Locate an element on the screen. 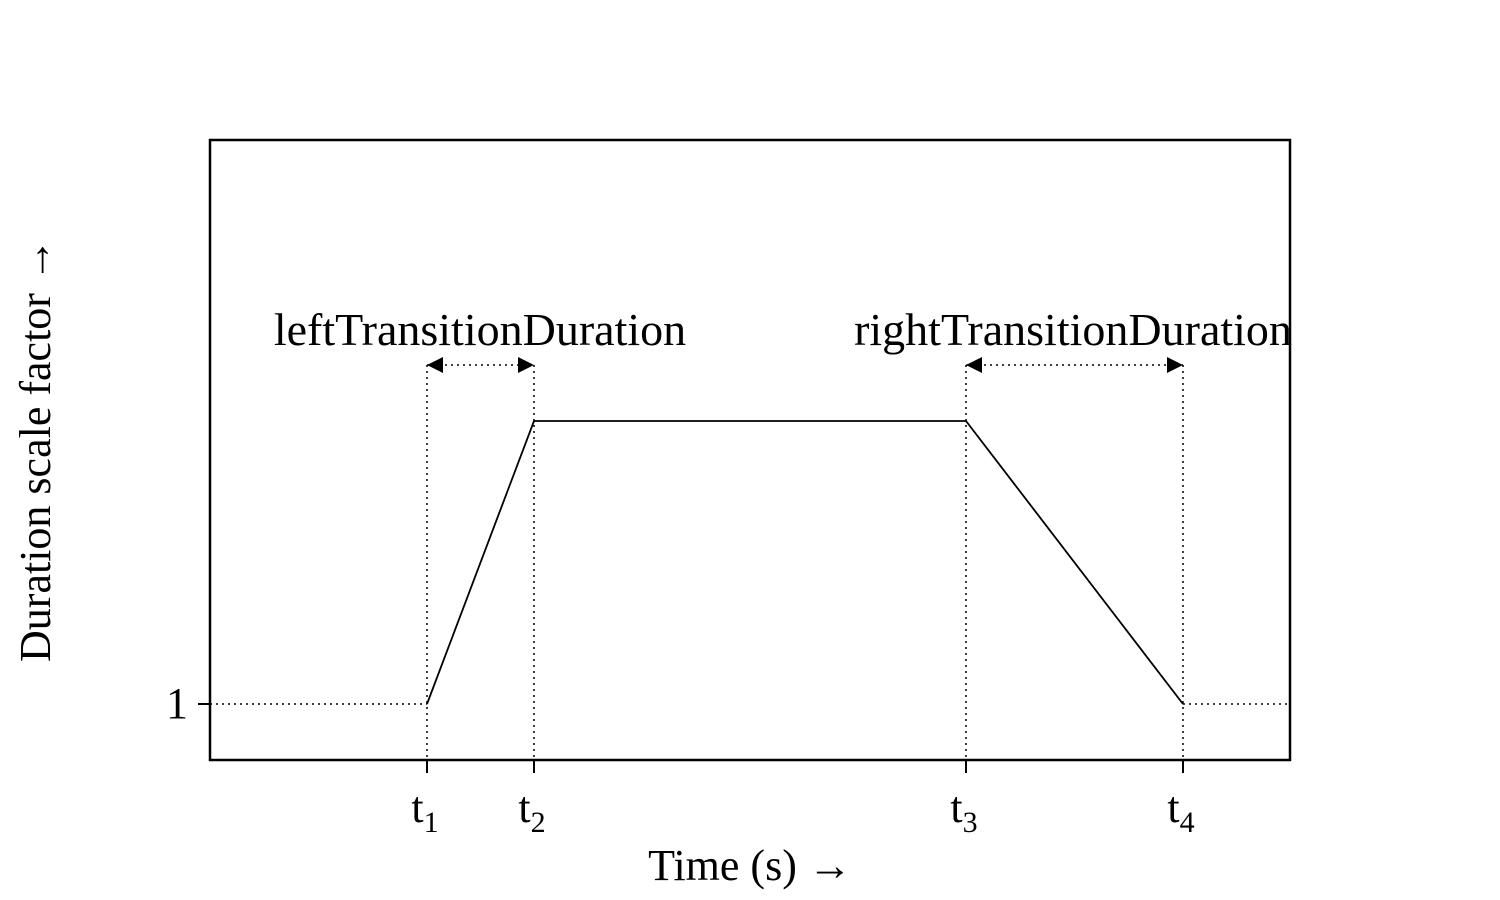  left-transition-label: leftTransitionDuration is located at coordinates (480, 329).